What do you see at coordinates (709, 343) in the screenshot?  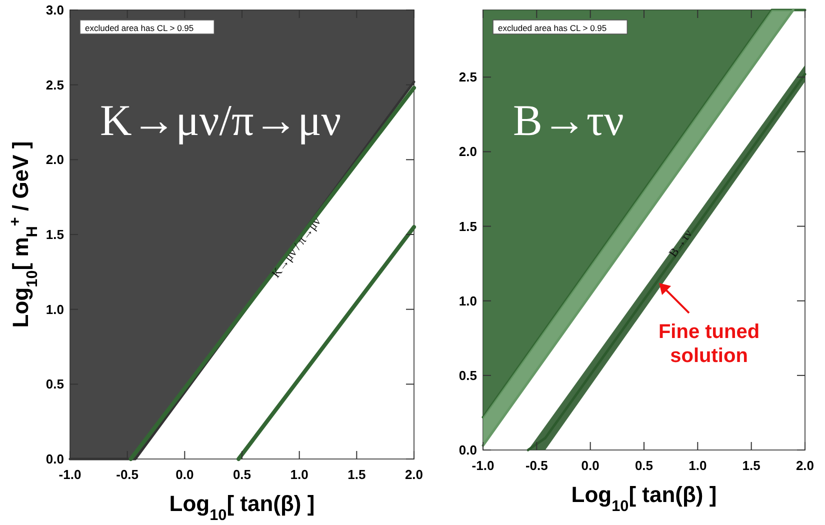 I see `annotation: Fine tuned solution` at bounding box center [709, 343].